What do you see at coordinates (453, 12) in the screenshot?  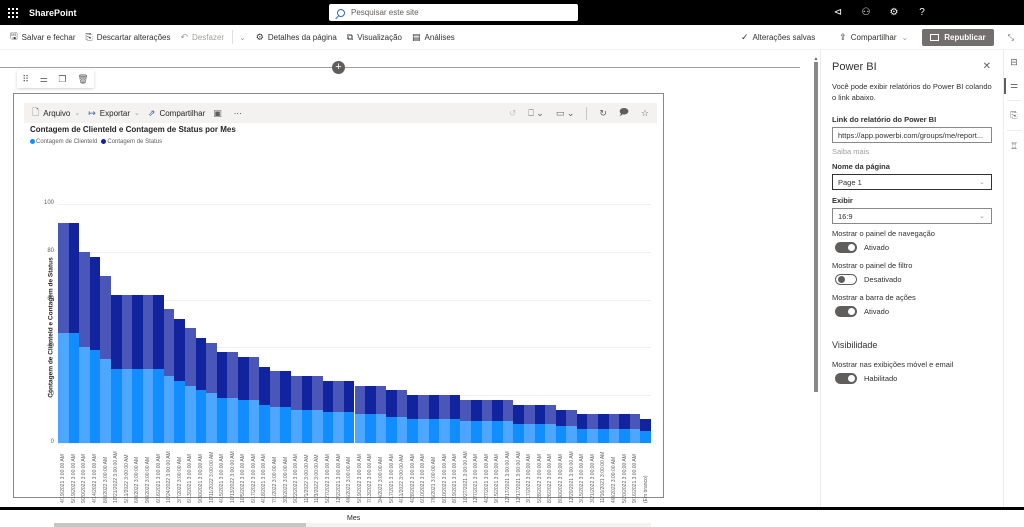 I see `search-box: Pesquisar este site` at bounding box center [453, 12].